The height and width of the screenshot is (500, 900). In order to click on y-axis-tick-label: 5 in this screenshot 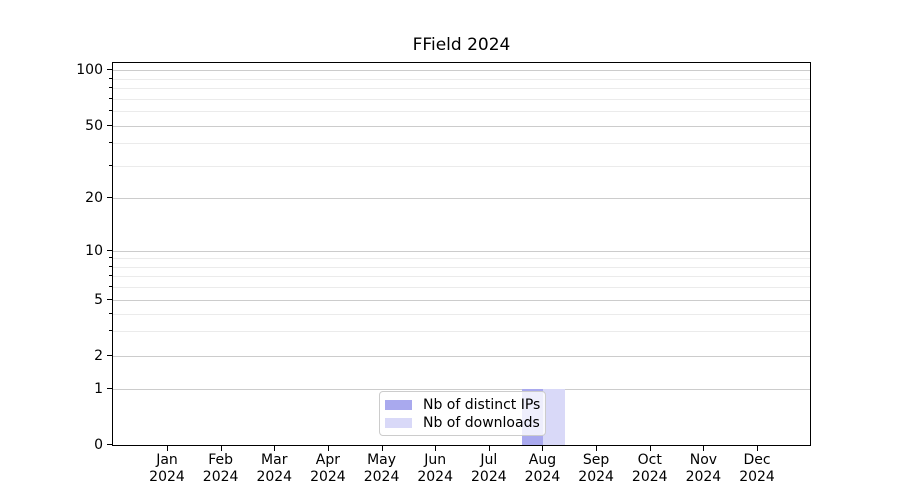, I will do `click(98, 299)`.